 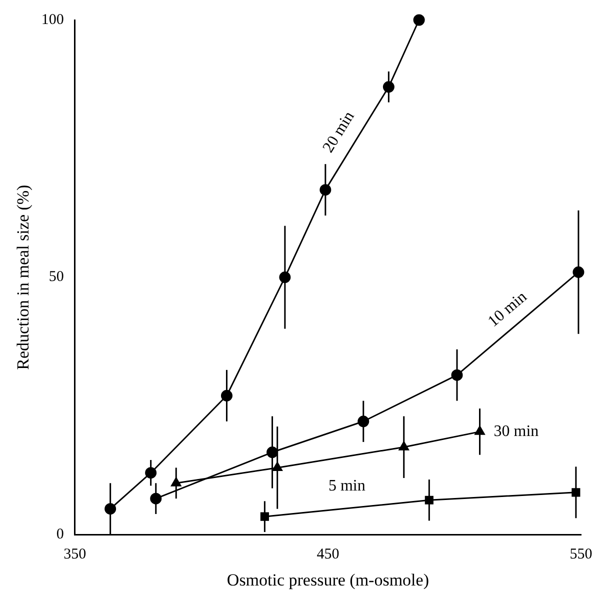 I want to click on y-axis-title: Reduction in meal size (%), so click(x=23, y=277).